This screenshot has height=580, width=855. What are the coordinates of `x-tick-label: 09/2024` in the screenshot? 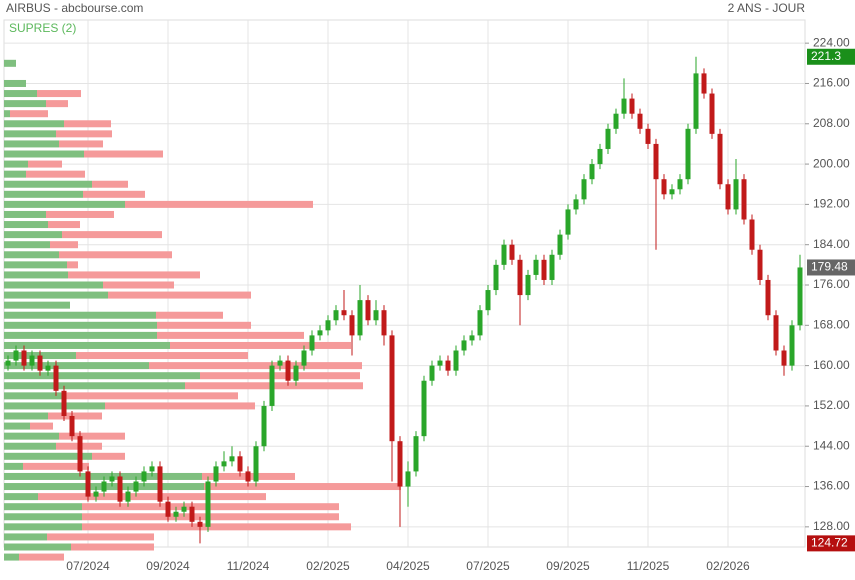 It's located at (168, 566).